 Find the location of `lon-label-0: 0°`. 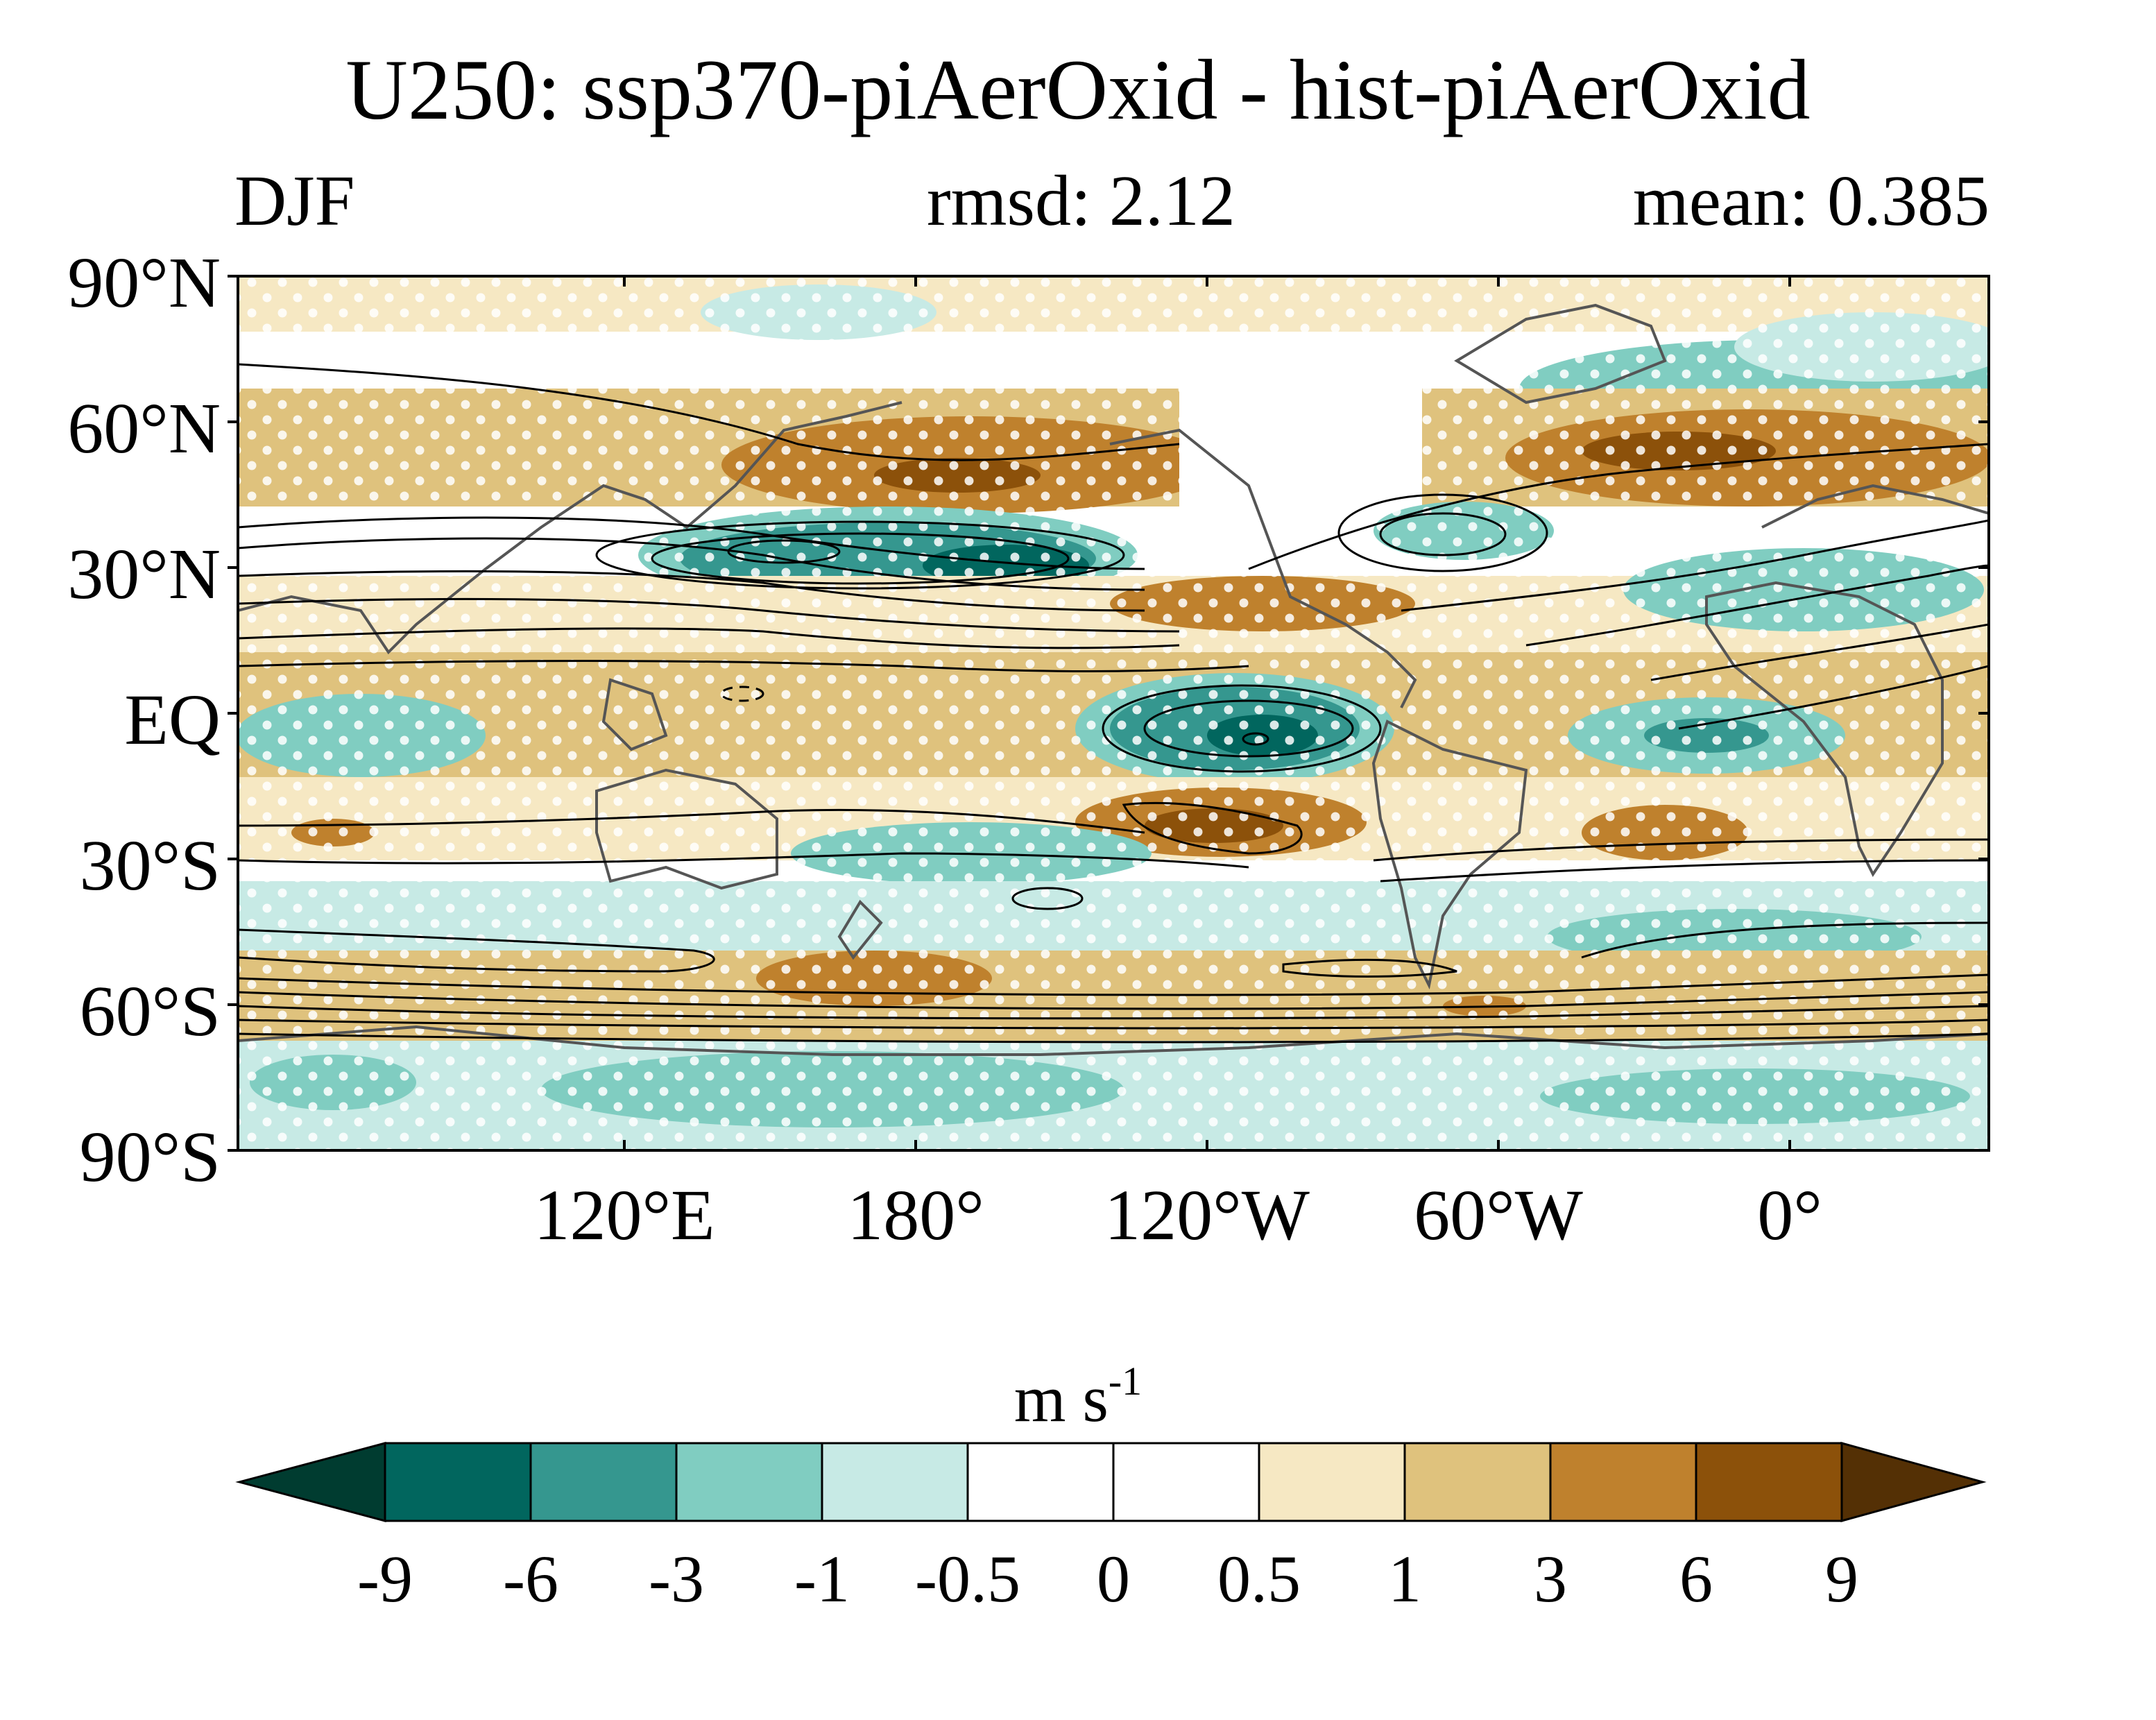

lon-label-0: 0° is located at coordinates (1789, 1215).